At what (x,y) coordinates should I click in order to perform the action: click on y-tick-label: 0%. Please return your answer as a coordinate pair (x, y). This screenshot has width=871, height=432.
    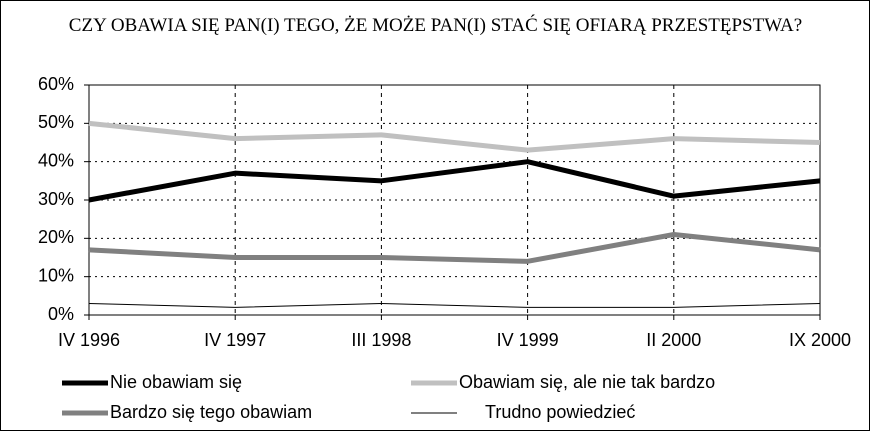
    Looking at the image, I should click on (61, 314).